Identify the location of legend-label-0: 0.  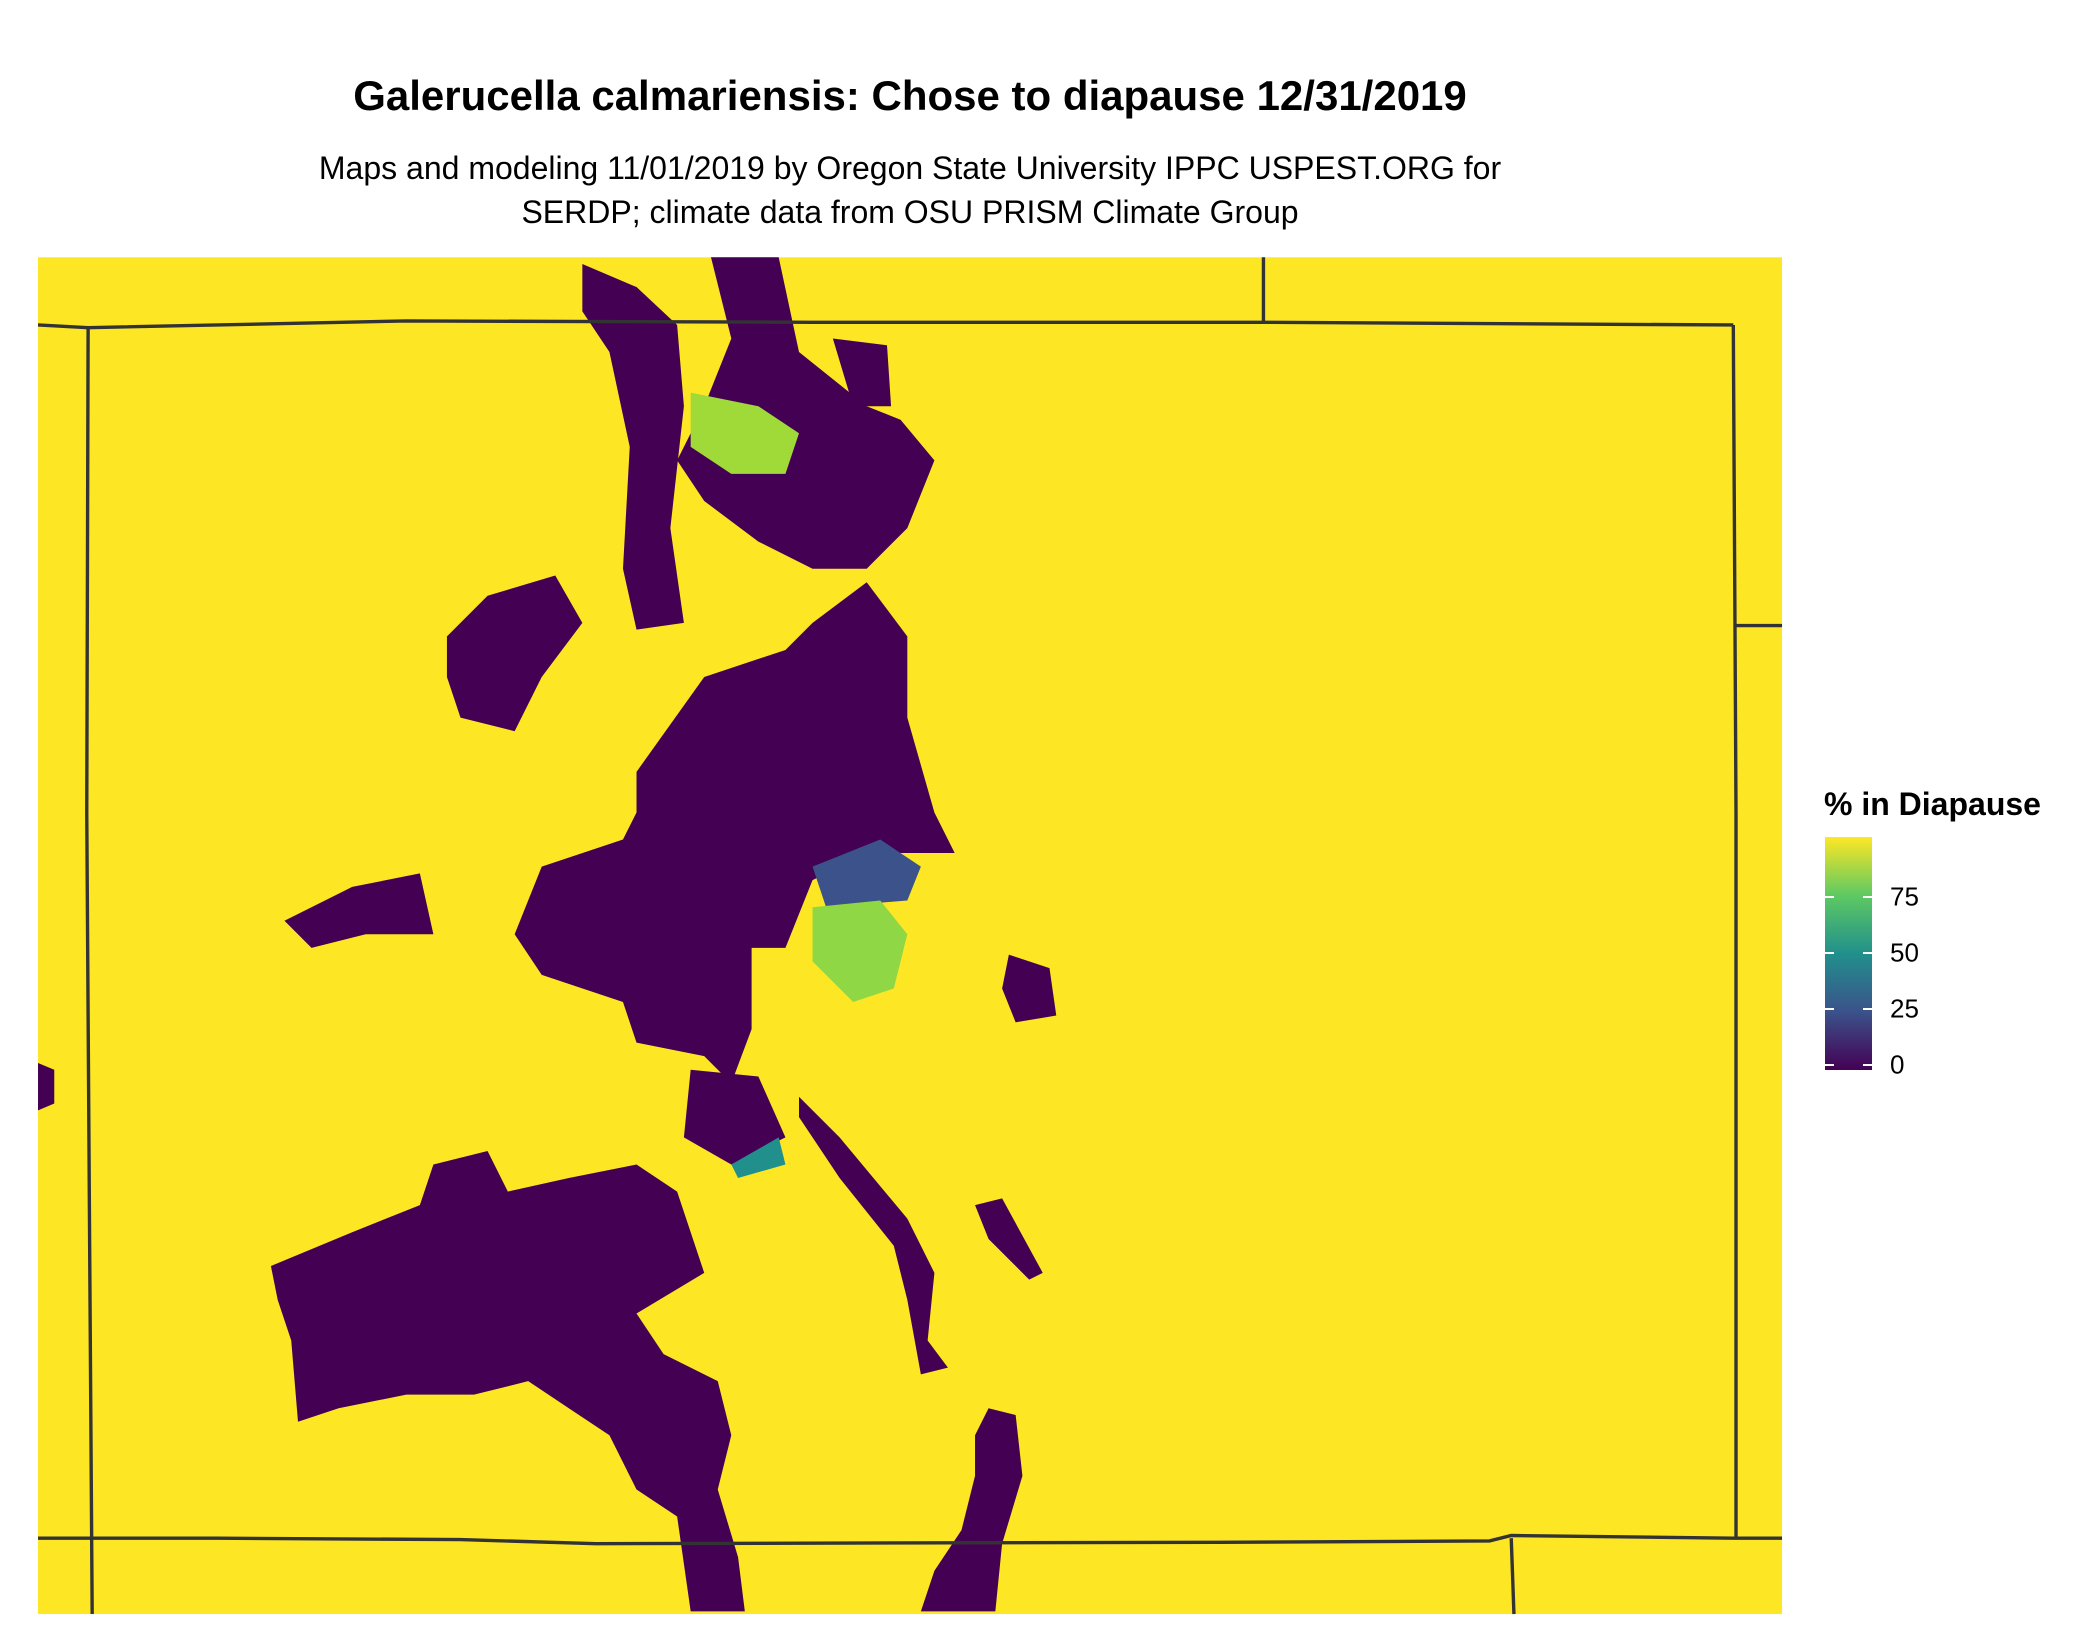
(1897, 1064).